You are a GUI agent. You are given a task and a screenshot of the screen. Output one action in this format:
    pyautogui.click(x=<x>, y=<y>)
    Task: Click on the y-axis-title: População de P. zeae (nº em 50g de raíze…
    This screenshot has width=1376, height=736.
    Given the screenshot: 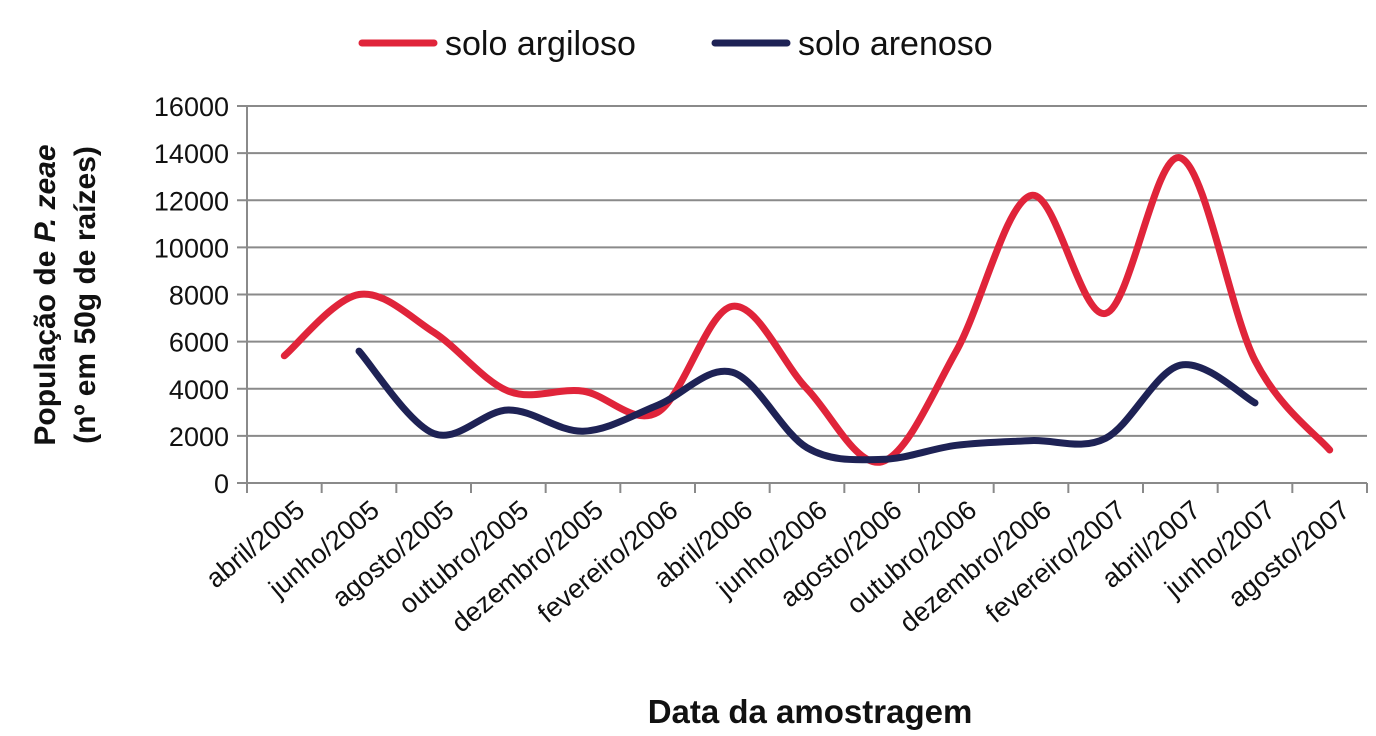 What is the action you would take?
    pyautogui.click(x=65, y=294)
    